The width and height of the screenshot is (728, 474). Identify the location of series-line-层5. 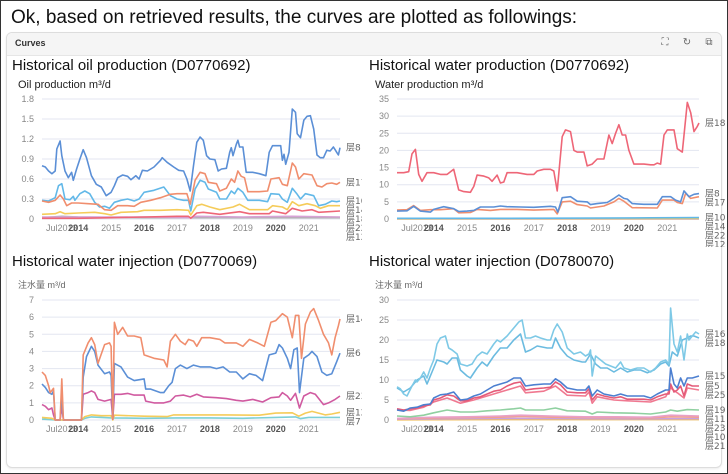
(547, 396).